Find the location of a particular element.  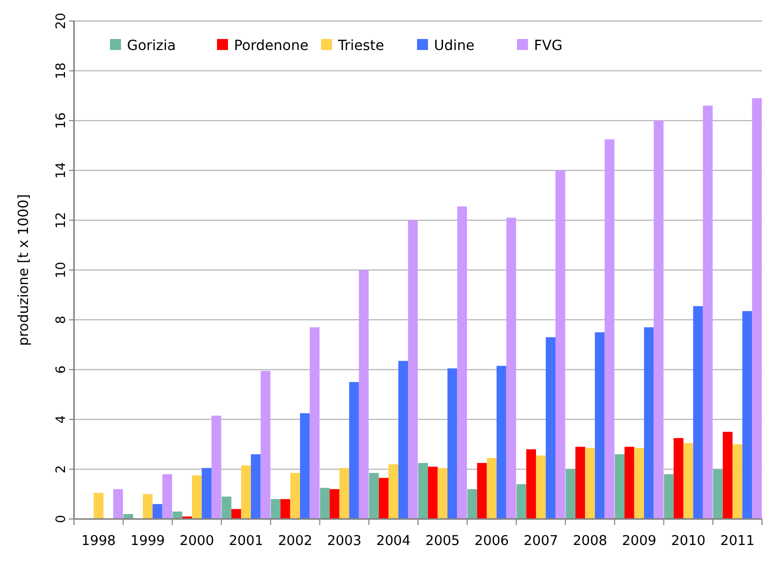

x-tick-label: 2007 is located at coordinates (541, 541).